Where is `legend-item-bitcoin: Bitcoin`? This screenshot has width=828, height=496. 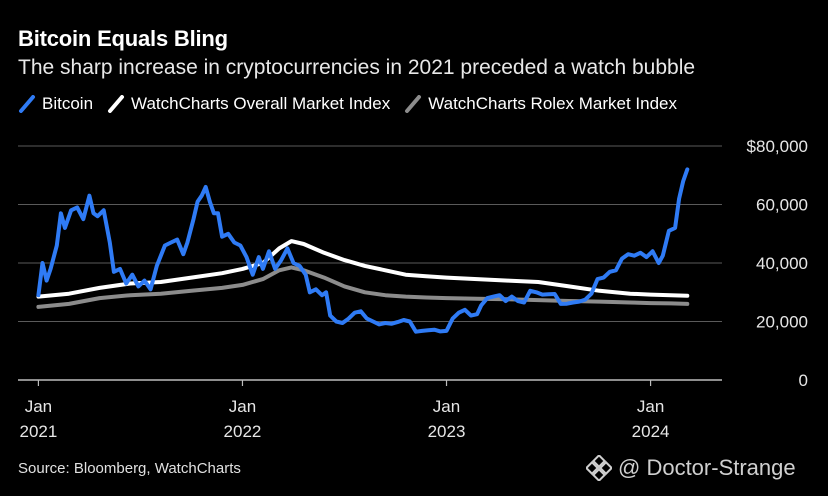
legend-item-bitcoin: Bitcoin is located at coordinates (55, 104).